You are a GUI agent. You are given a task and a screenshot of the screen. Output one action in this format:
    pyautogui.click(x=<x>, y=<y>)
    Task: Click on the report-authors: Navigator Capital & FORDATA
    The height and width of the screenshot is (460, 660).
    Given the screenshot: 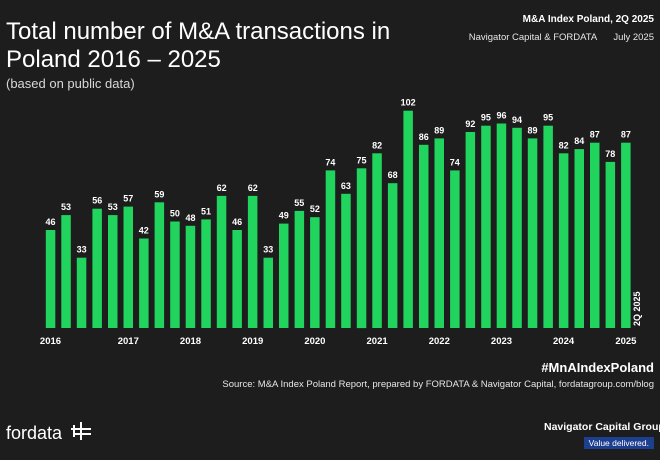 What is the action you would take?
    pyautogui.click(x=532, y=37)
    